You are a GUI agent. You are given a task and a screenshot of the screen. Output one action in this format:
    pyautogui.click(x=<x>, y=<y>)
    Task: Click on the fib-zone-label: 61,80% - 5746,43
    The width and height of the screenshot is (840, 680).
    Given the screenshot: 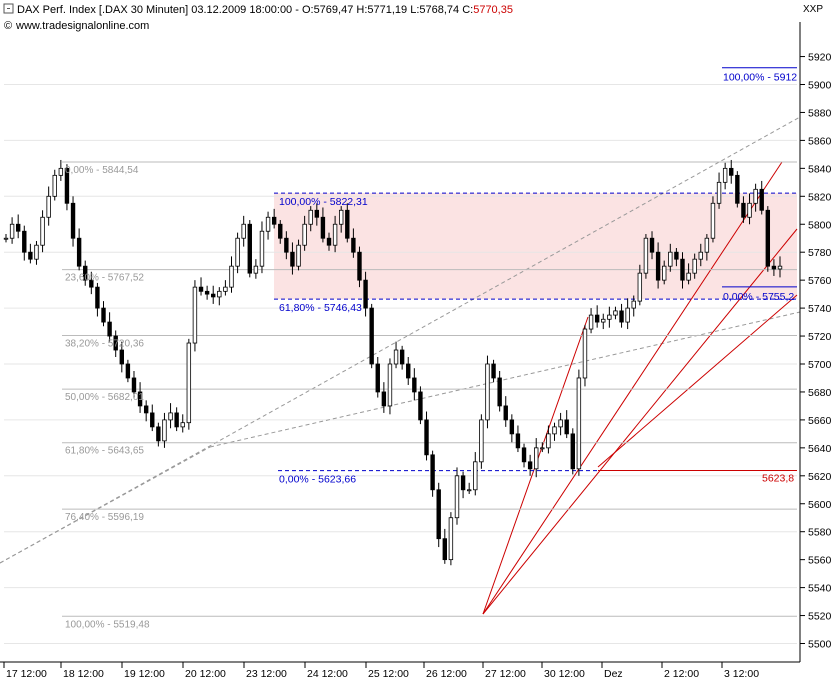 What is the action you would take?
    pyautogui.click(x=320, y=308)
    